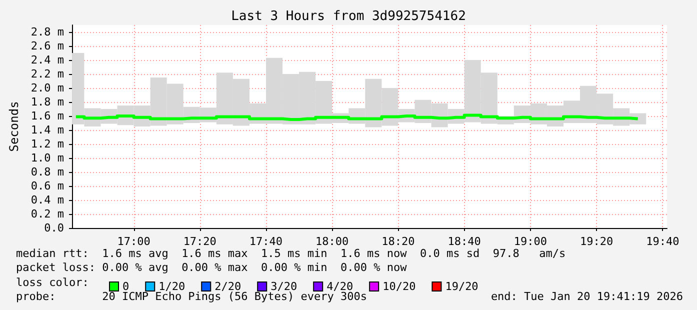 The image size is (697, 310). I want to click on x-tick-label: 18:40, so click(464, 241).